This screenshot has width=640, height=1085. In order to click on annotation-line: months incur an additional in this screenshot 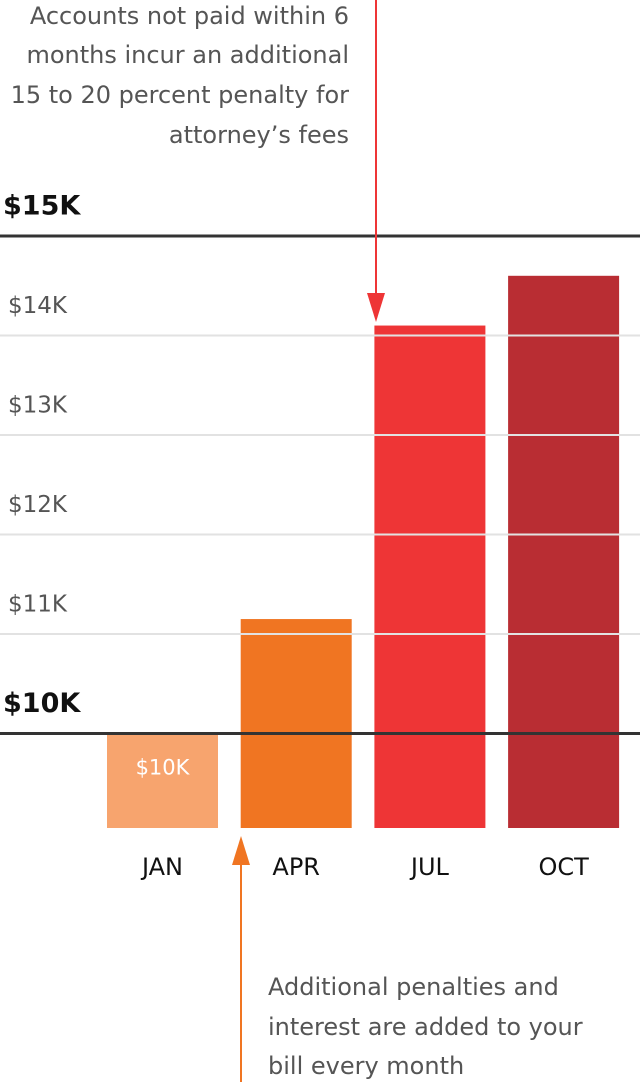, I will do `click(187, 55)`.